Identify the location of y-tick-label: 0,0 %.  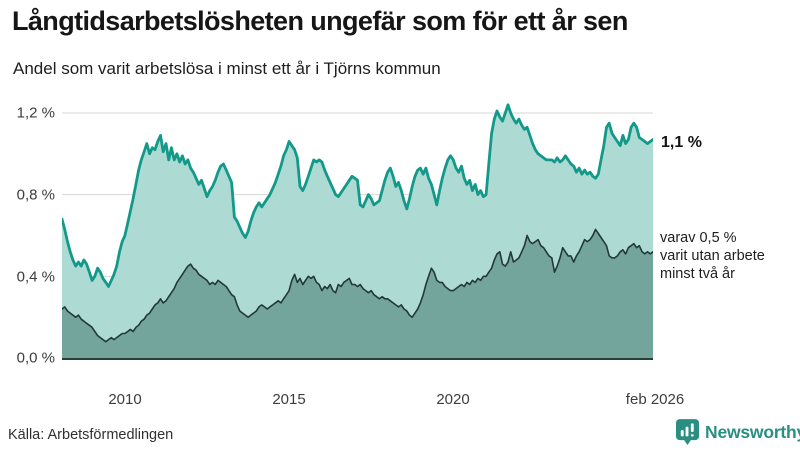
(35, 358).